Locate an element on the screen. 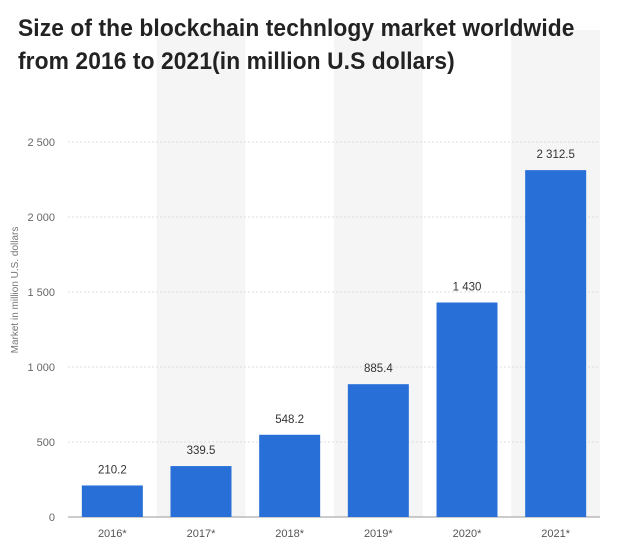  background-stripe is located at coordinates (201, 273).